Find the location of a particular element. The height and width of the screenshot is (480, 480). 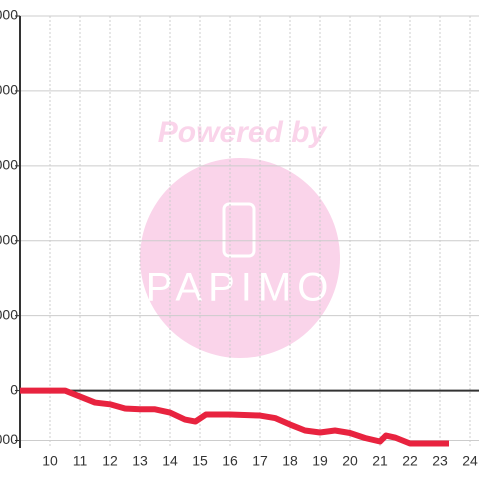

x-tick-label: 11 is located at coordinates (80, 461).